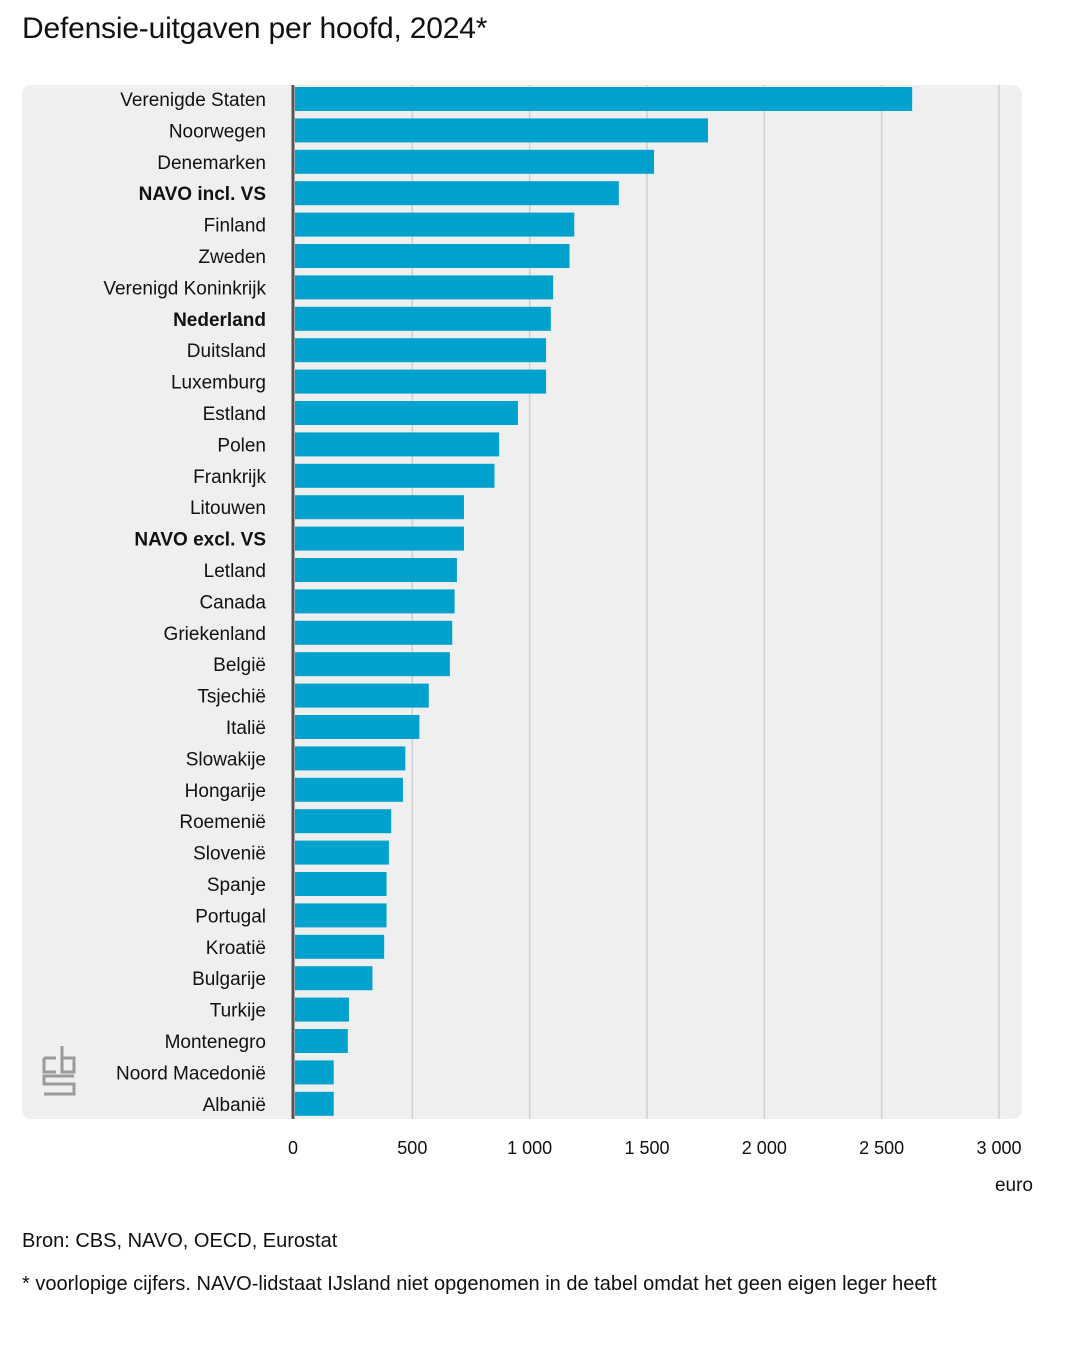  Describe the element at coordinates (218, 383) in the screenshot. I see `category-label: Luxemburg` at that location.